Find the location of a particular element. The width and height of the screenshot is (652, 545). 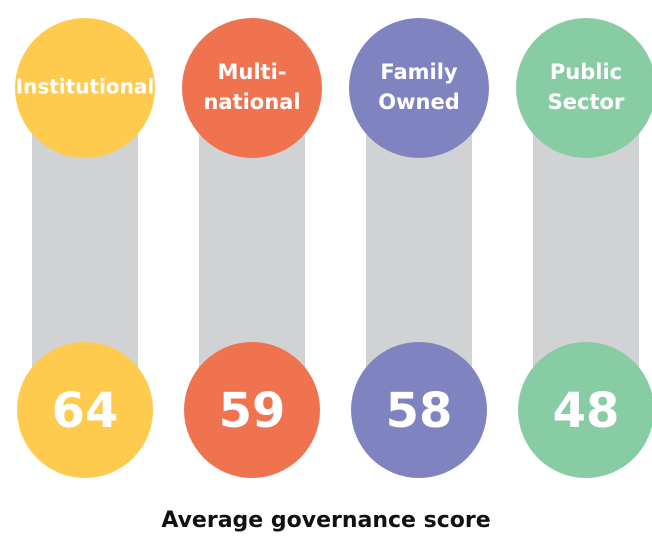

category-label: Sector is located at coordinates (586, 102).